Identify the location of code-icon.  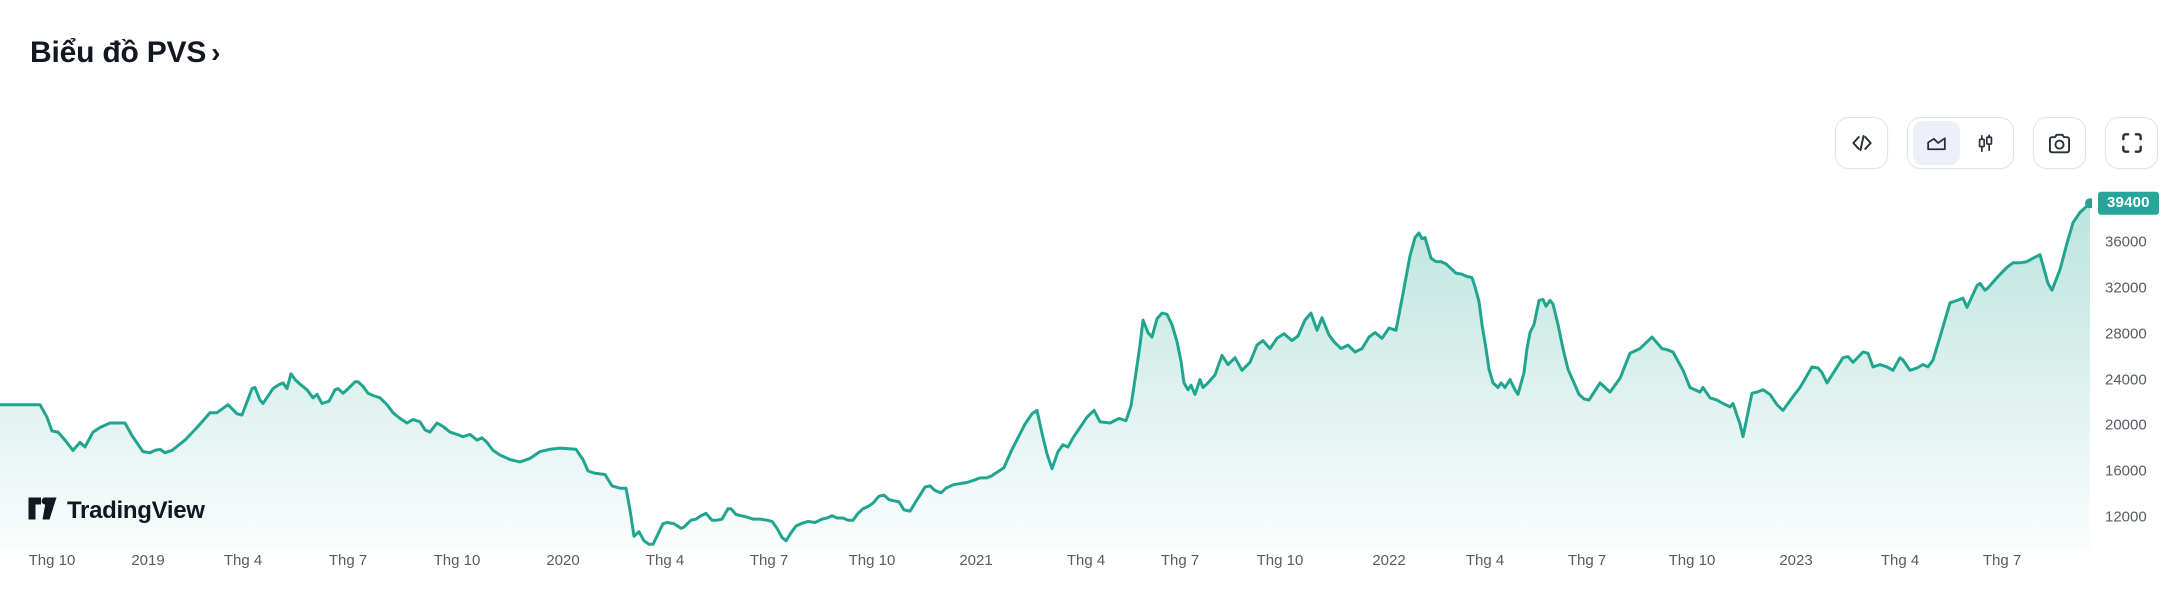
(1862, 143).